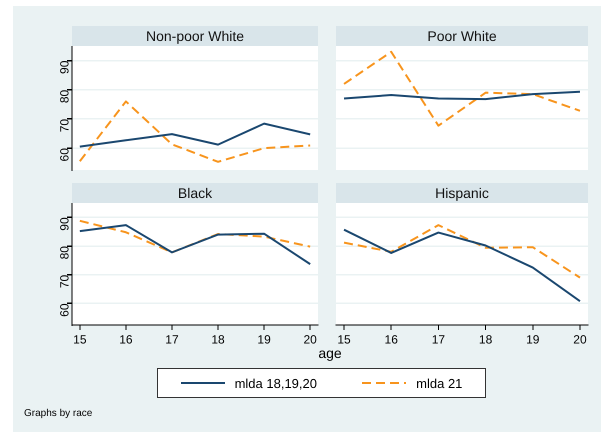  Describe the element at coordinates (58, 413) in the screenshot. I see `text: Graphs by race` at that location.